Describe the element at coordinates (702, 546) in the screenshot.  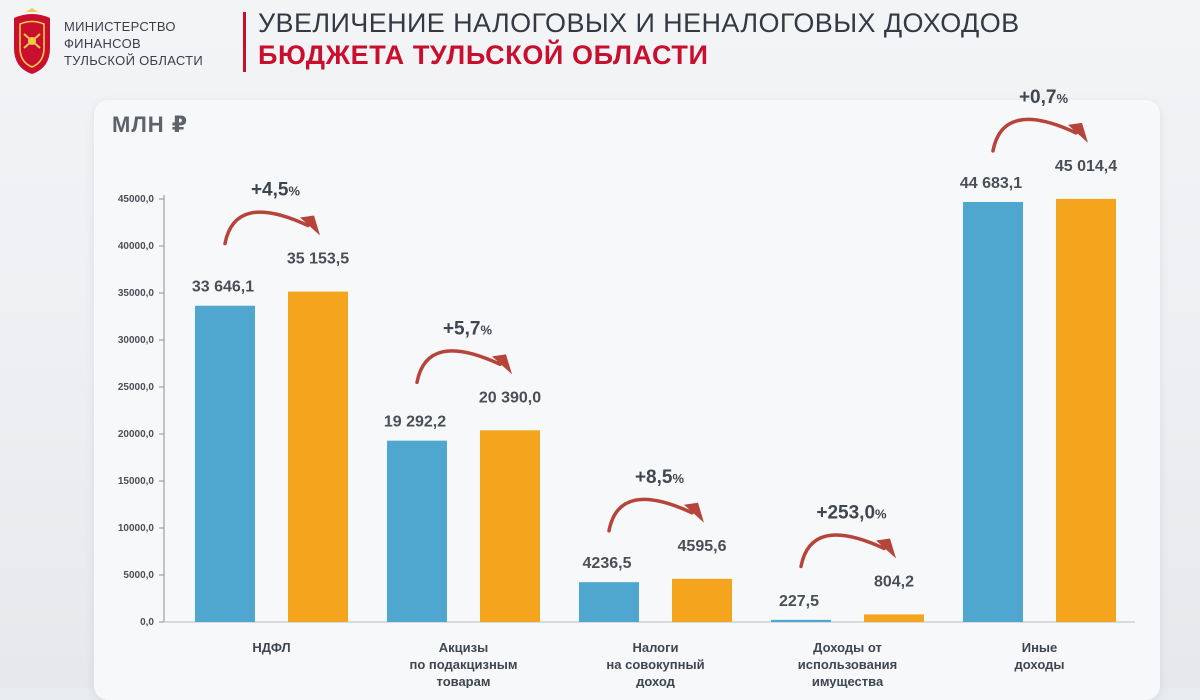
I see `data-label-series2: 4595,6` at that location.